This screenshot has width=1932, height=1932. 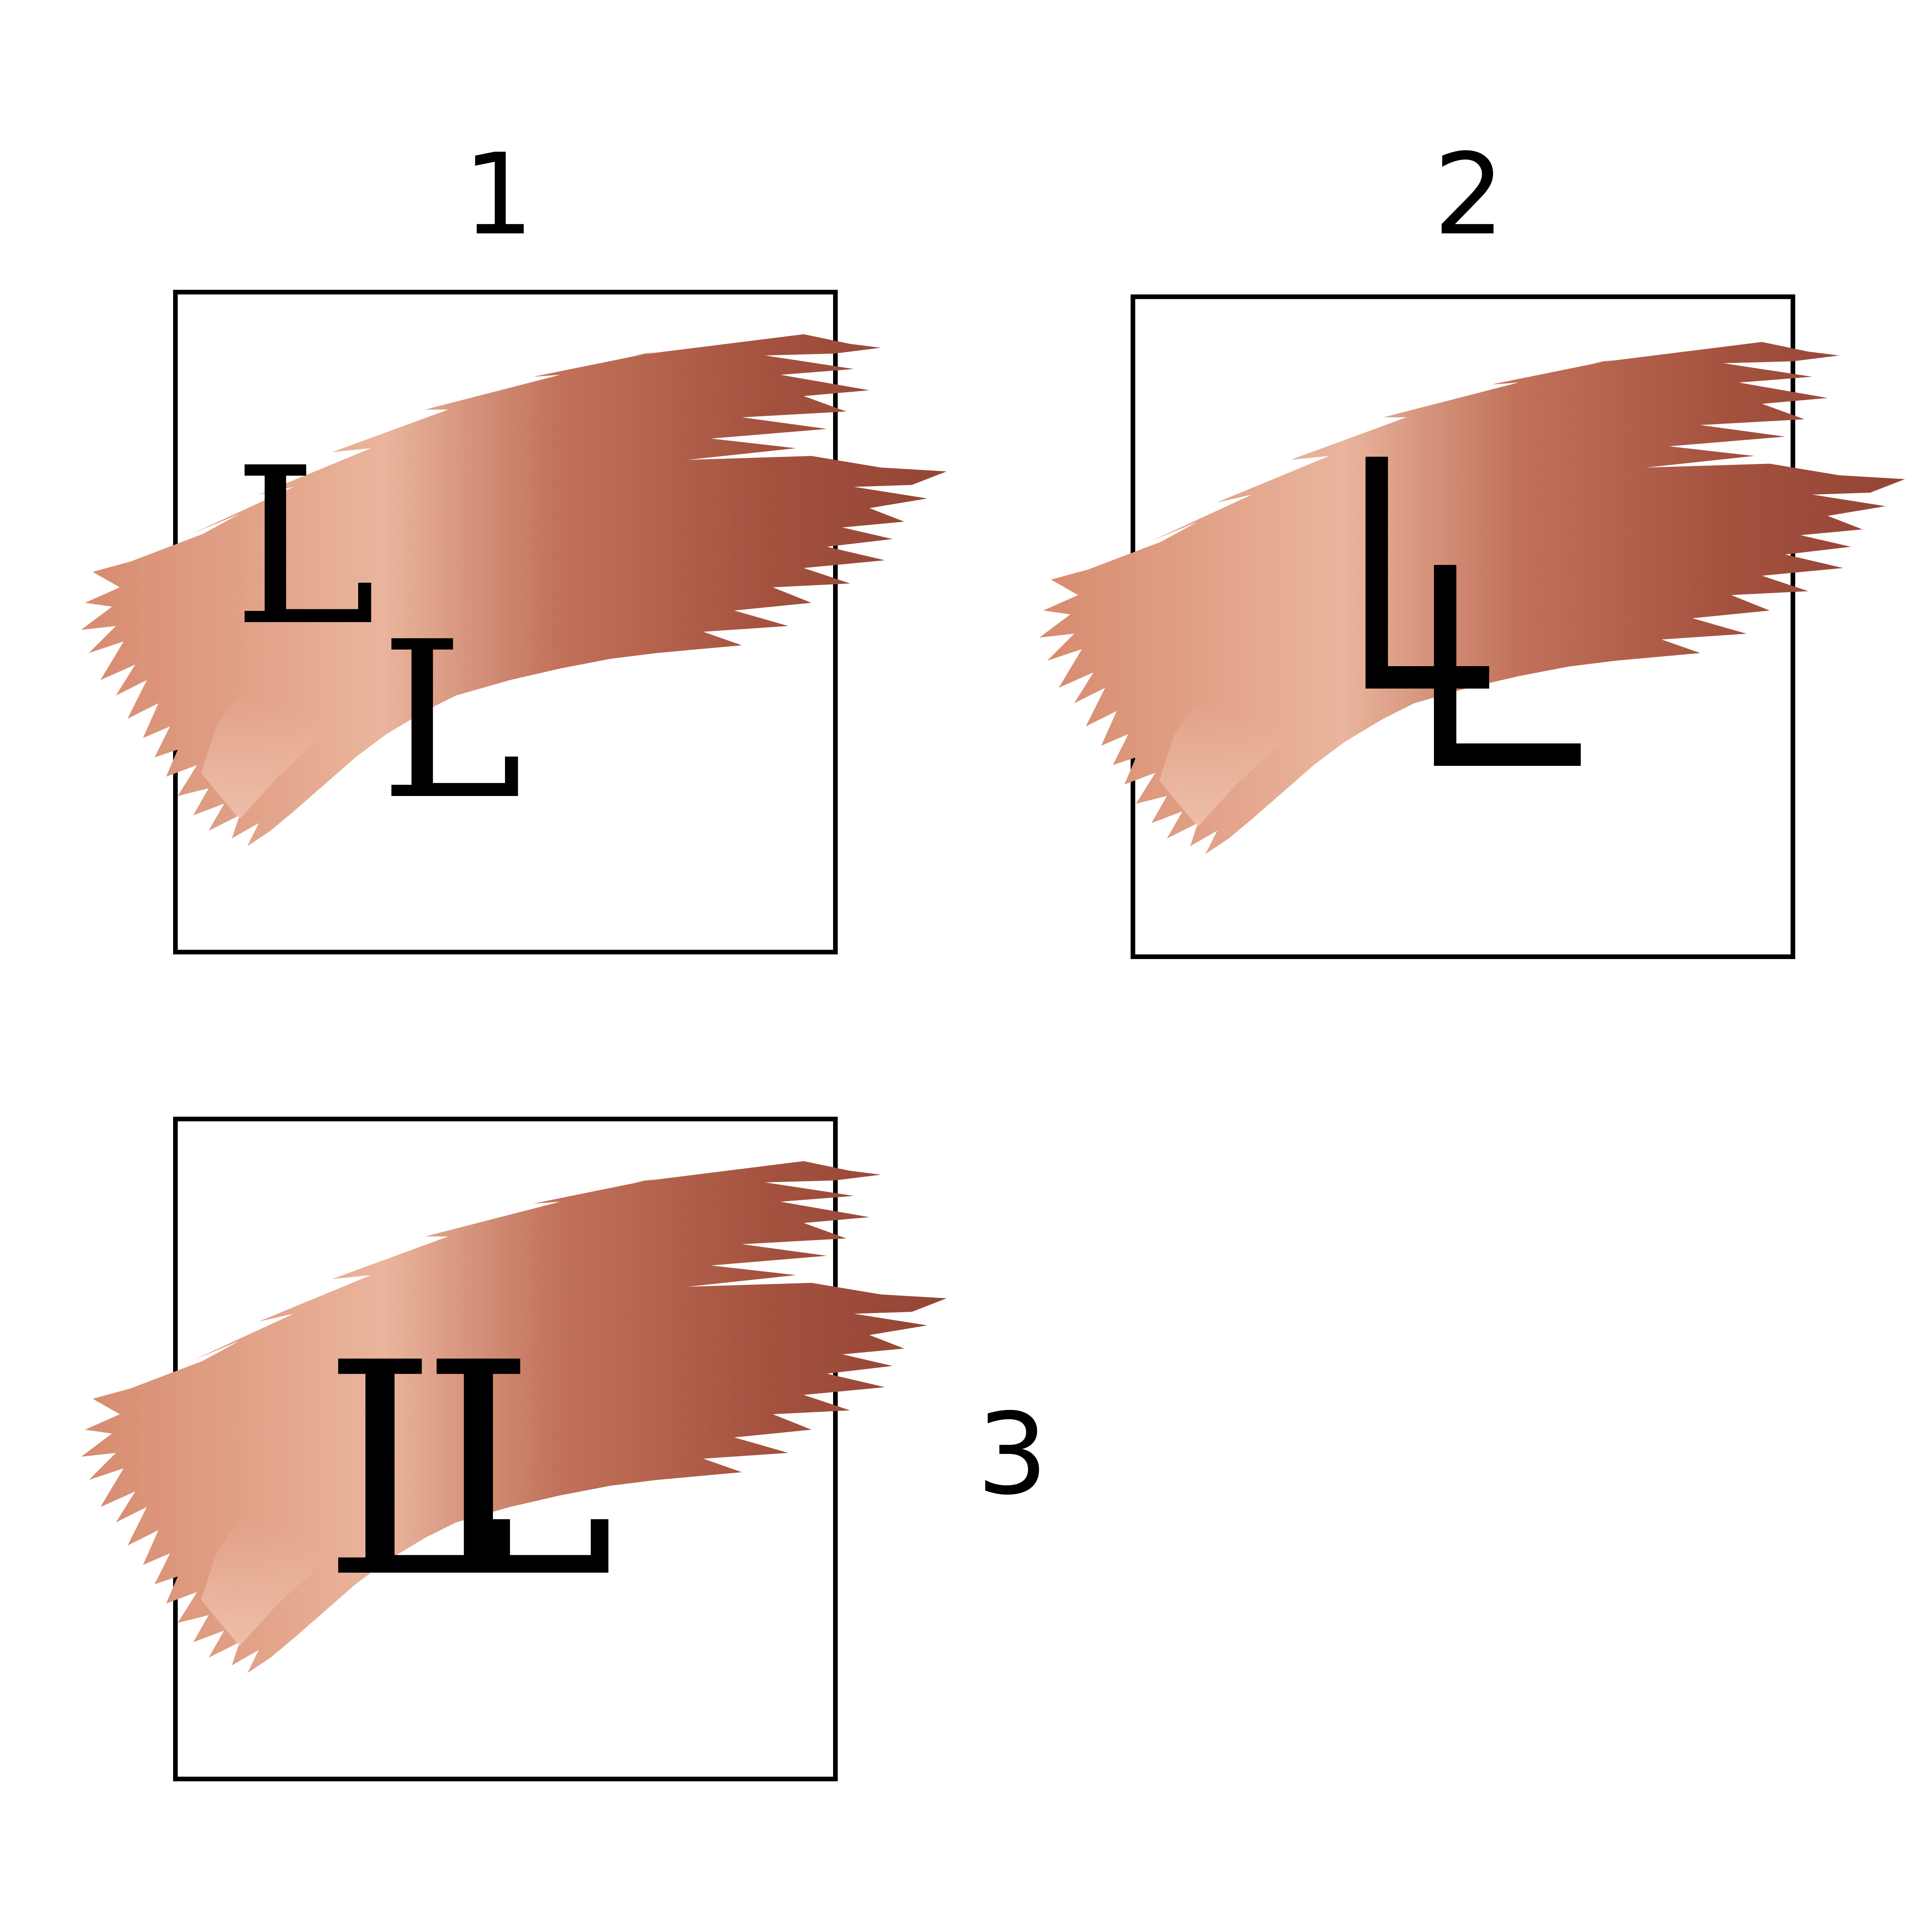 I want to click on monogram-3: LL, so click(x=514, y=1471).